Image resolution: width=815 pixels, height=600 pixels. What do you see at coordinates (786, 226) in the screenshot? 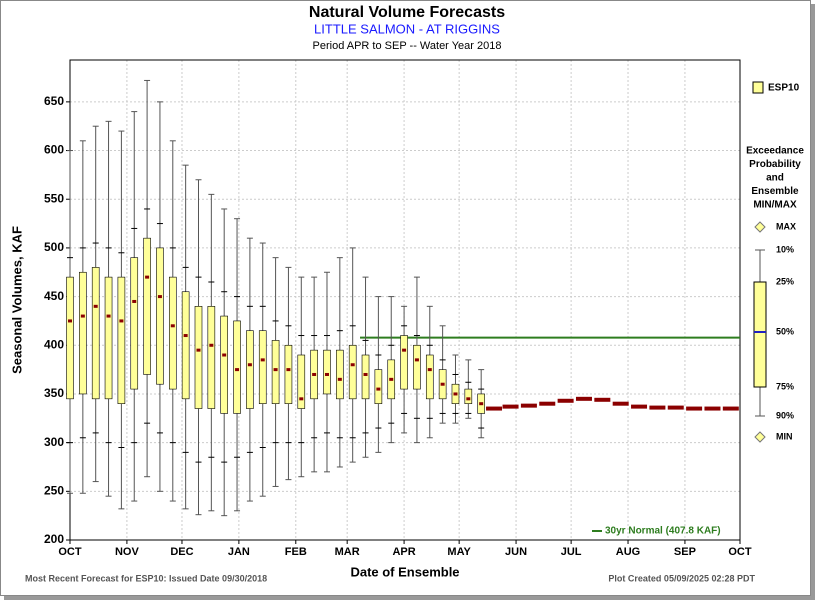
I see `legend-label: MAX` at bounding box center [786, 226].